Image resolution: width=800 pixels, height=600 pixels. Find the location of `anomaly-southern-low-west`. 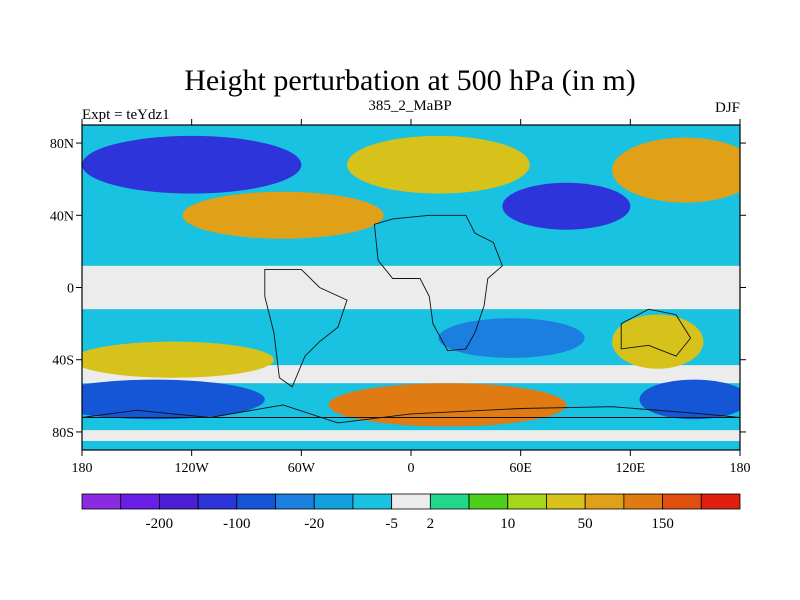

anomaly-southern-low-west is located at coordinates (173, 399).